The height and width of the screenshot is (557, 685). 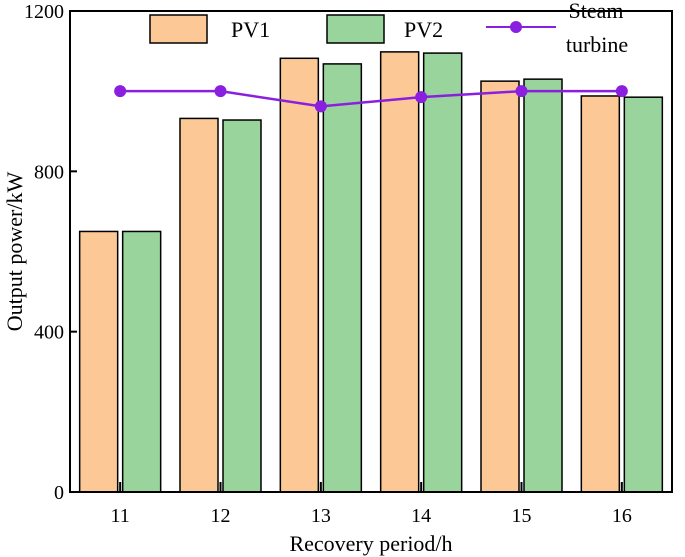 I want to click on legend: PV1 PV2 Steam turbine, so click(x=388, y=28).